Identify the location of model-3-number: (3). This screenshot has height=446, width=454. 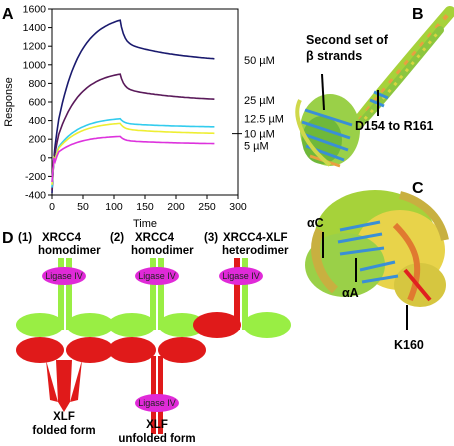
(211, 238).